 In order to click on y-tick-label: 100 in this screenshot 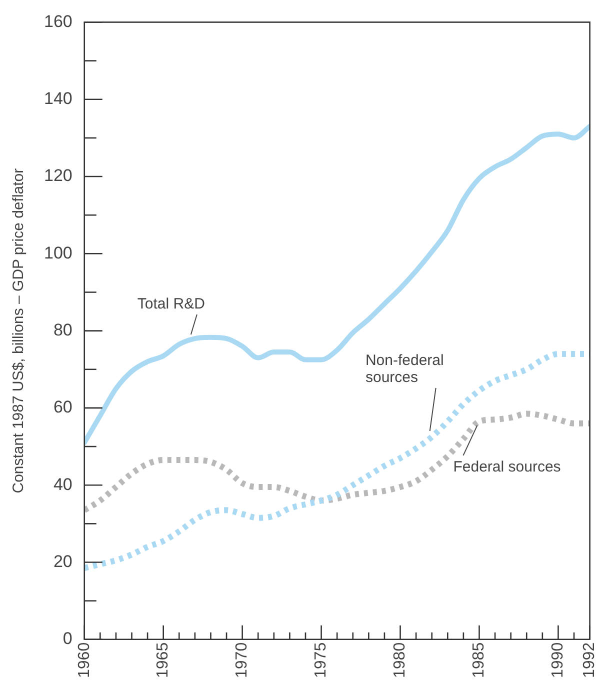, I will do `click(58, 252)`.